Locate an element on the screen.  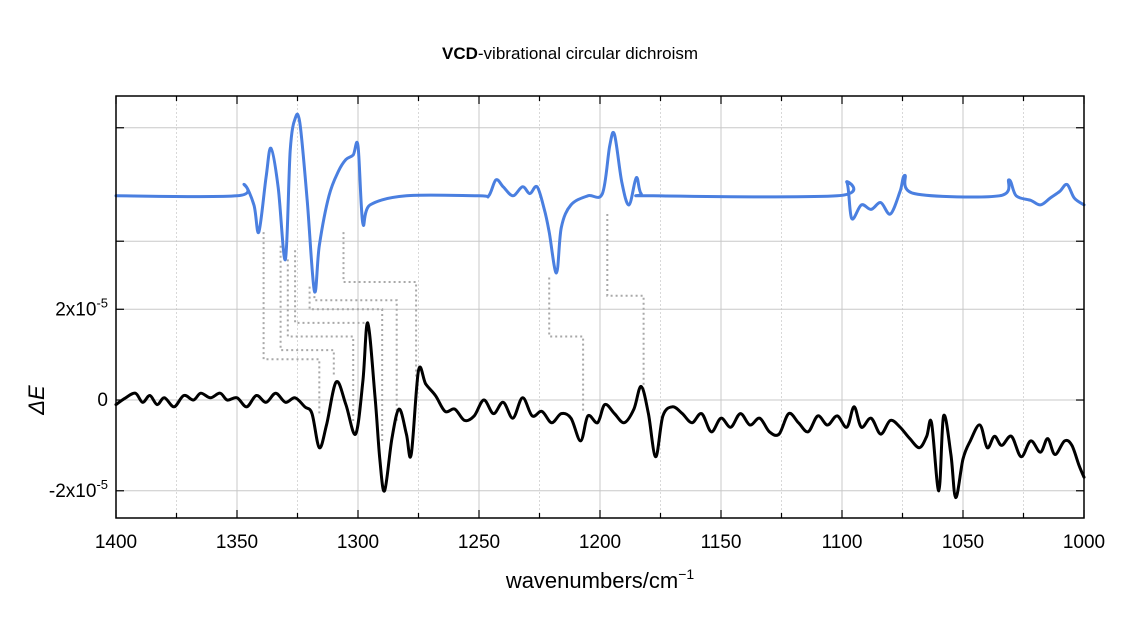
y-tick-label: 0 is located at coordinates (102, 400).